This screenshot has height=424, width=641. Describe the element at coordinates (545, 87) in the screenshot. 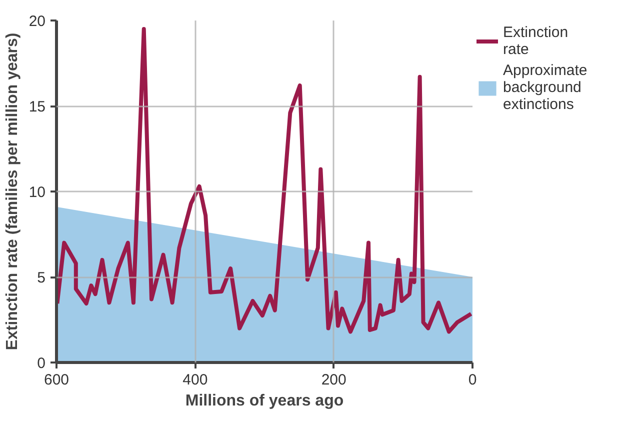

I see `legend-label: Approximate background extinctions` at that location.